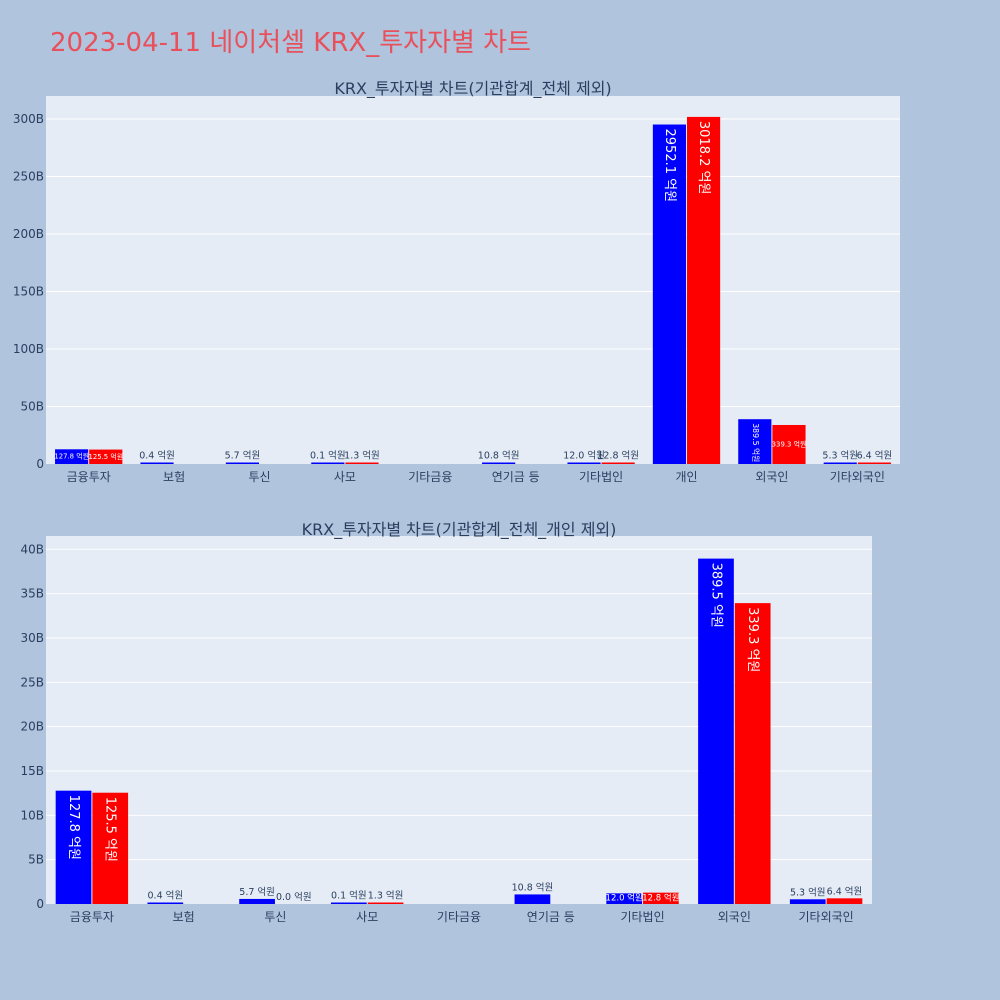 This screenshot has height=1000, width=1000. I want to click on chart-title: KRX_투자자별 차트(기관합계_전체 제외), so click(472, 89).